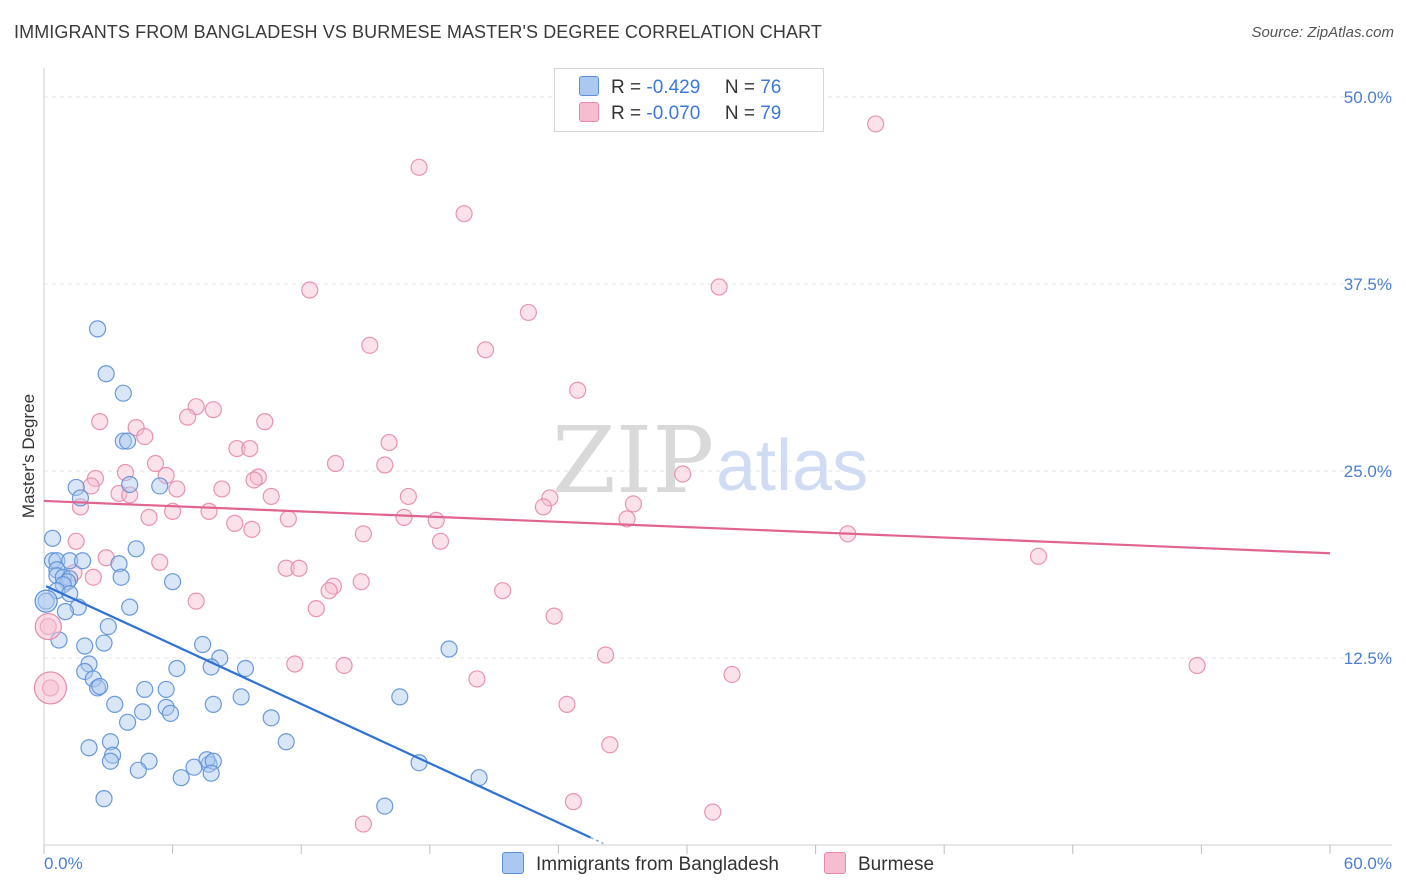 The width and height of the screenshot is (1406, 892). Describe the element at coordinates (1368, 863) in the screenshot. I see `x-tick-label-max: 60.0%` at that location.